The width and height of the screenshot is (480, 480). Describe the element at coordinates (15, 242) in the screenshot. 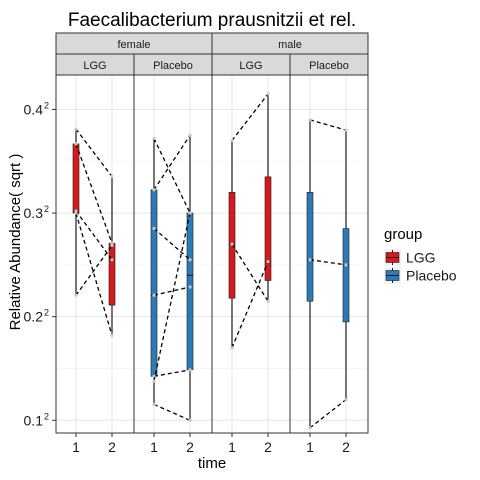

I see `y-axis-label: Relative Abundance( sqrt )` at that location.